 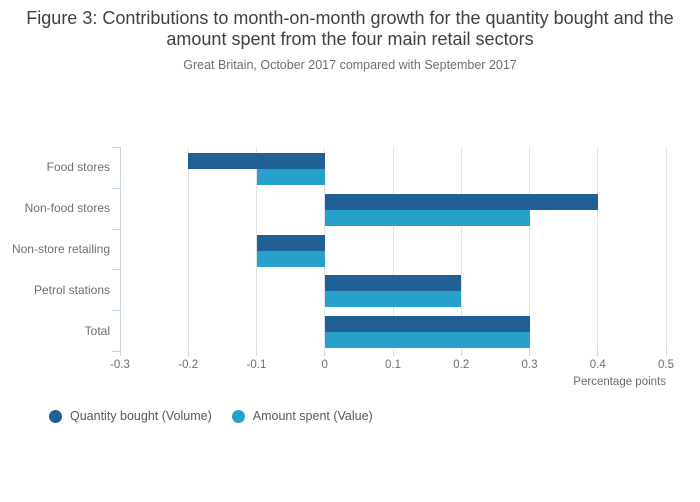 I want to click on x-tick-label: -0.2, so click(x=188, y=365).